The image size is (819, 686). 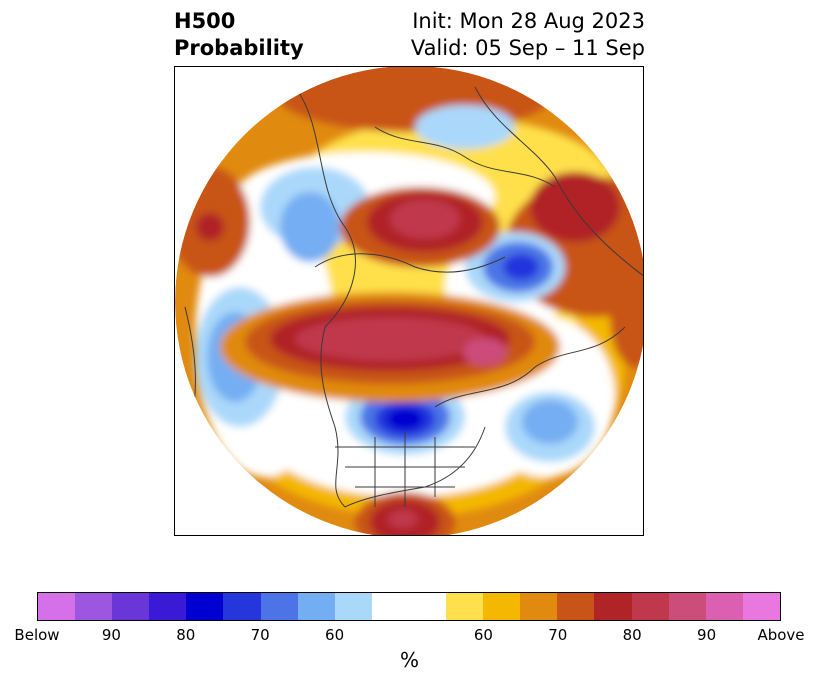 I want to click on colorbar-tick-label: Above, so click(x=781, y=635).